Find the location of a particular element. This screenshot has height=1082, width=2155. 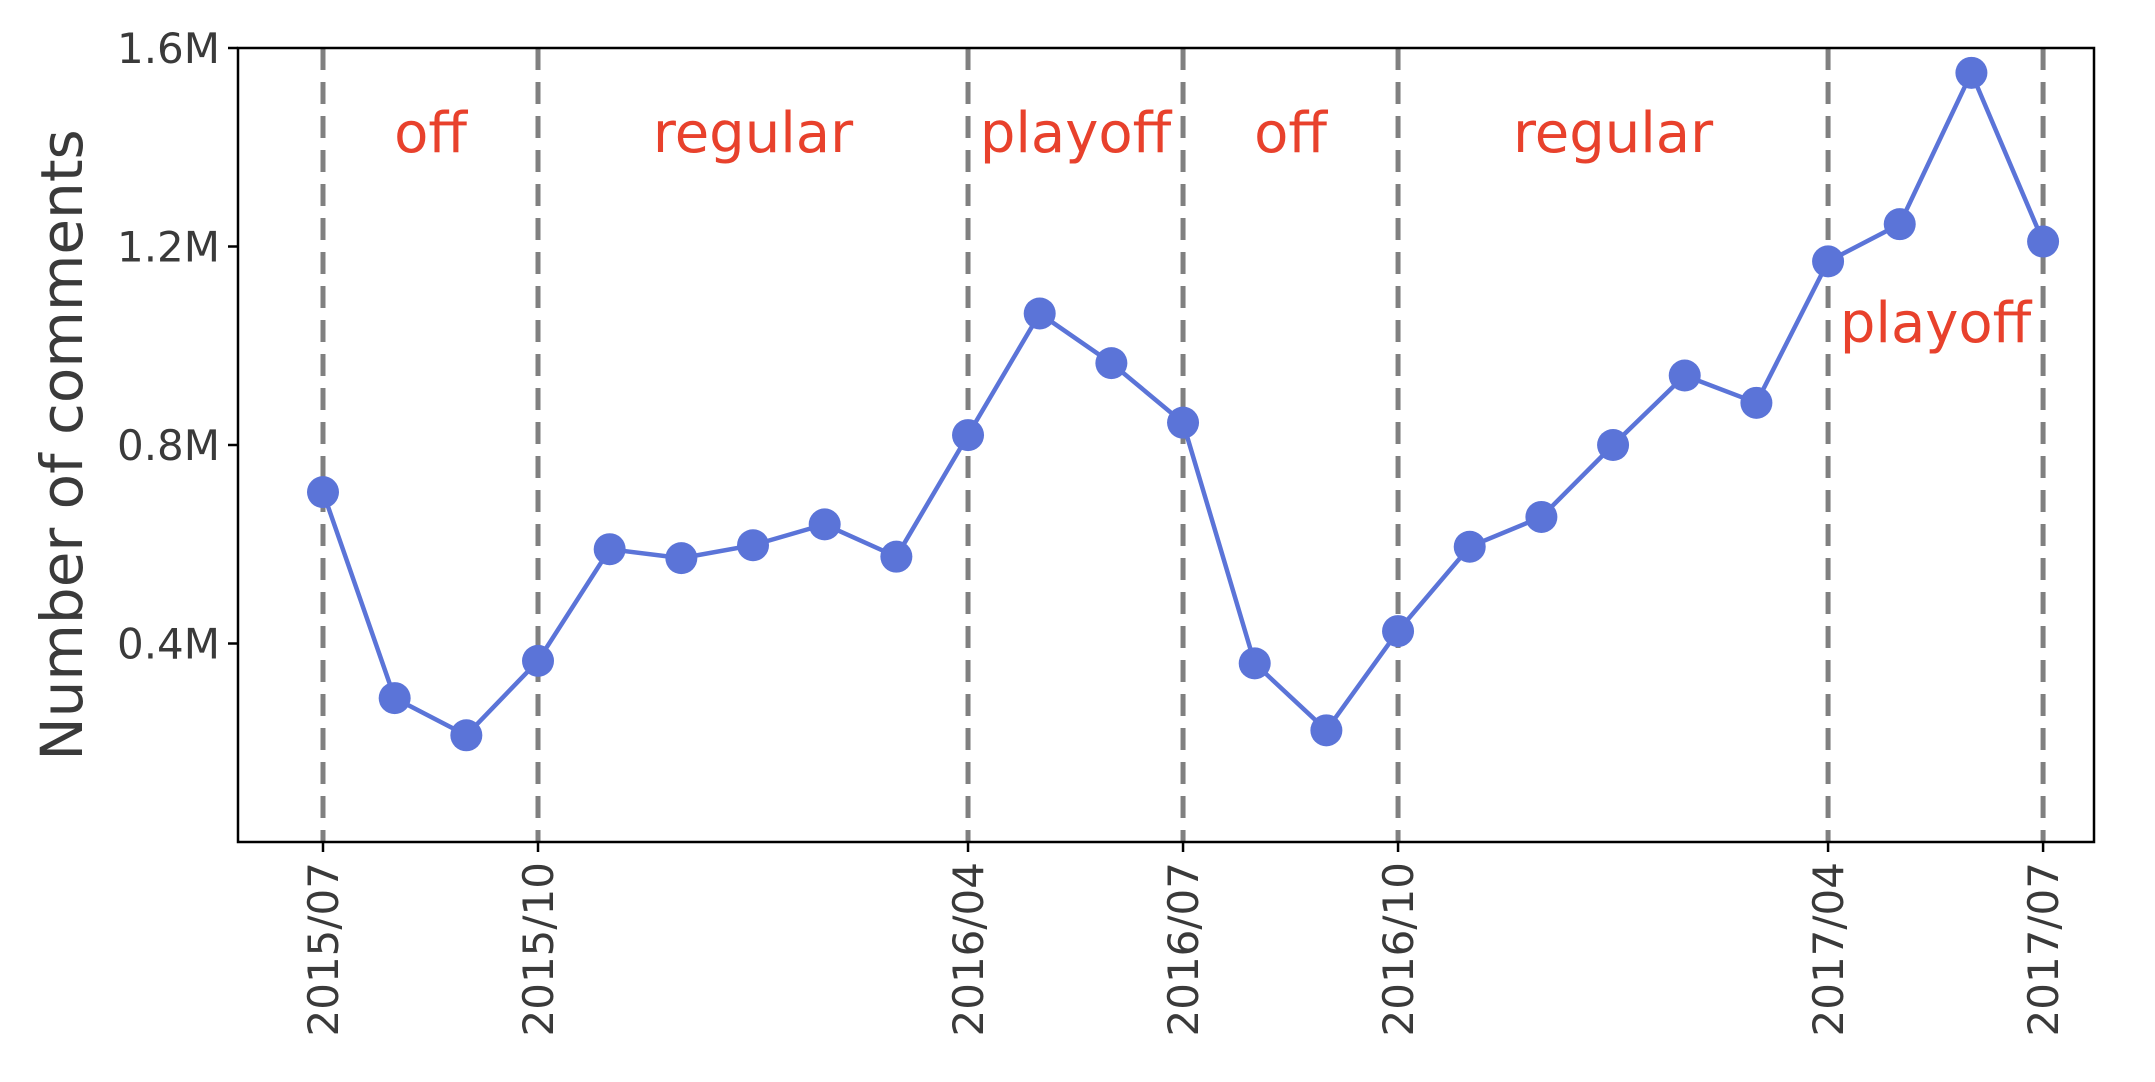

x-tick-label: 2015/07 is located at coordinates (323, 949).